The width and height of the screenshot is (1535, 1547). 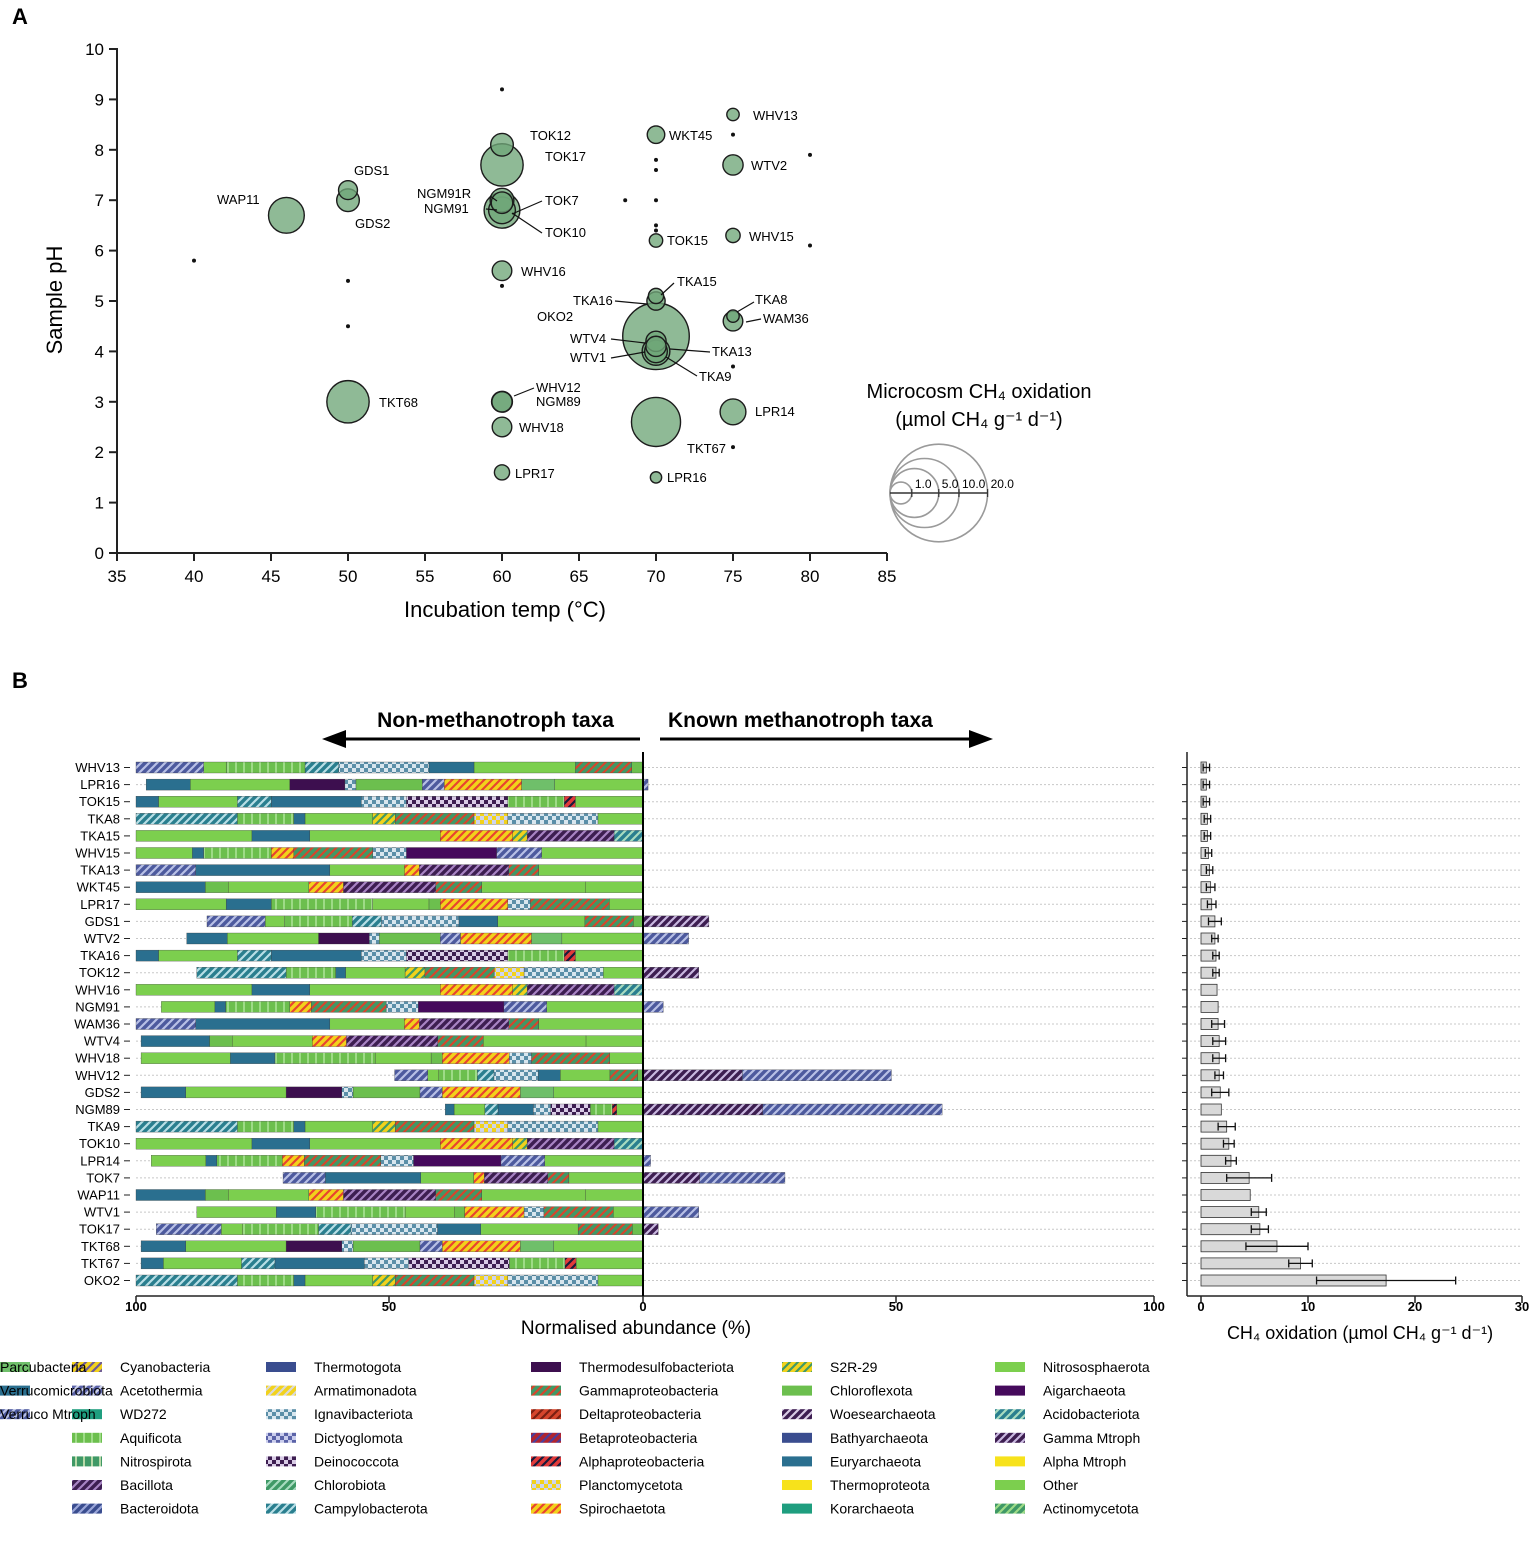 What do you see at coordinates (350, 1485) in the screenshot?
I see `legend-label: Chlorobiota` at bounding box center [350, 1485].